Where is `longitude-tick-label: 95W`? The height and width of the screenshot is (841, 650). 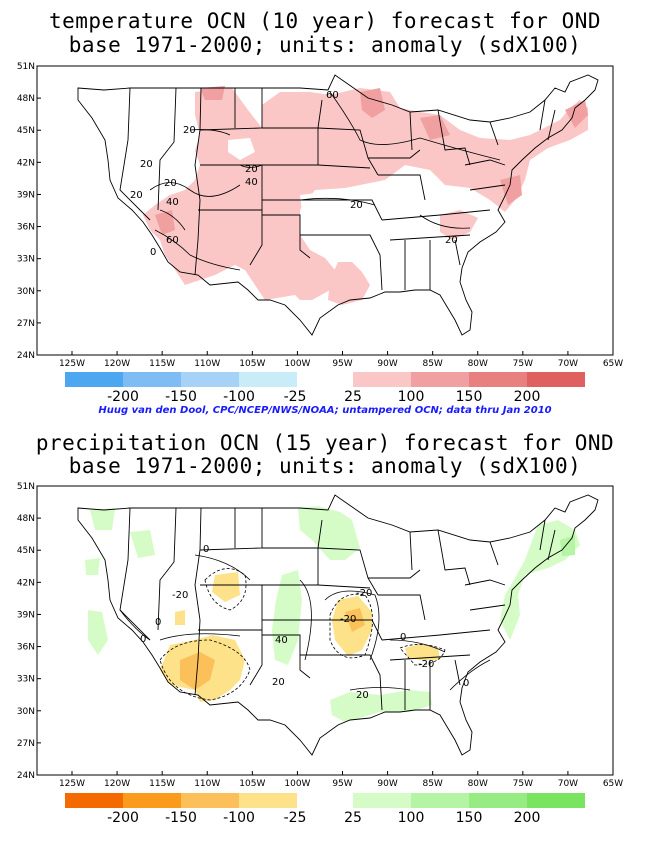
longitude-tick-label: 95W is located at coordinates (342, 364).